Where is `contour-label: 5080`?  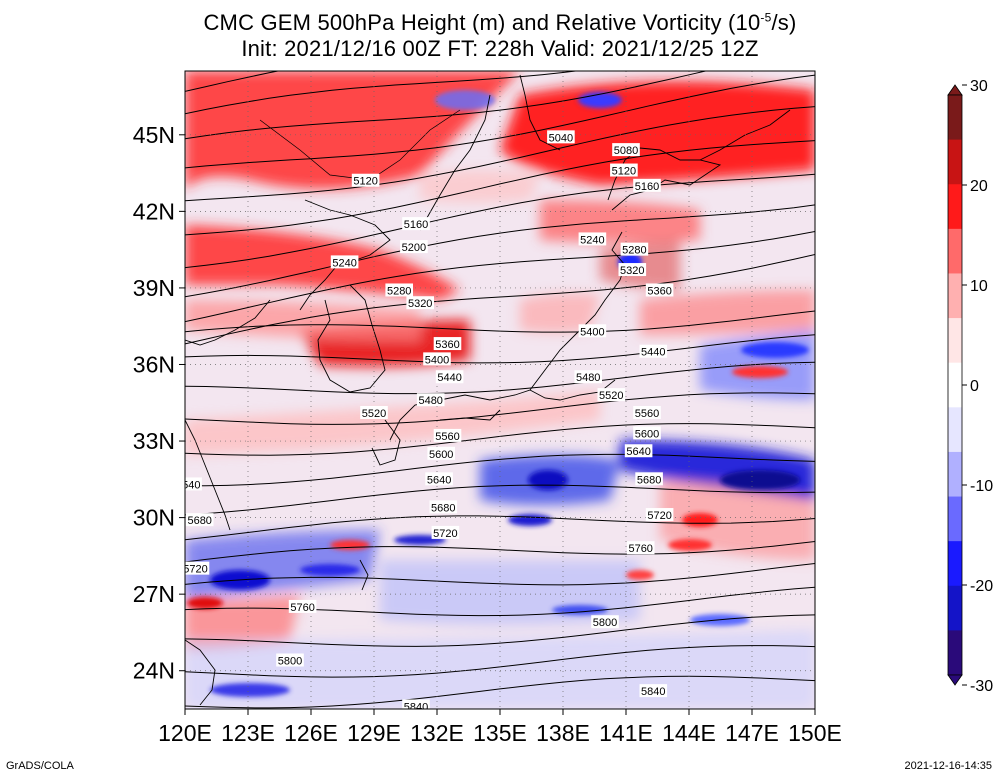
contour-label: 5080 is located at coordinates (626, 151).